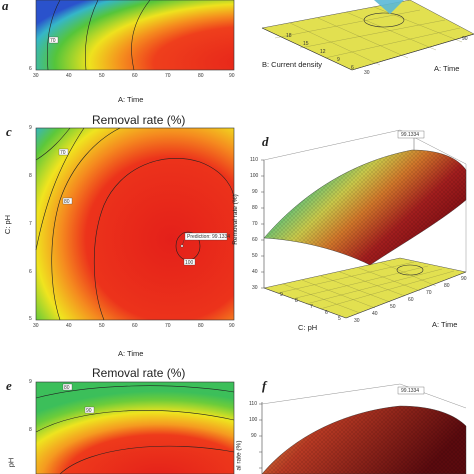 This screenshot has width=474, height=474. Describe the element at coordinates (296, 301) in the screenshot. I see `y-tick-d-1: 8` at that location.